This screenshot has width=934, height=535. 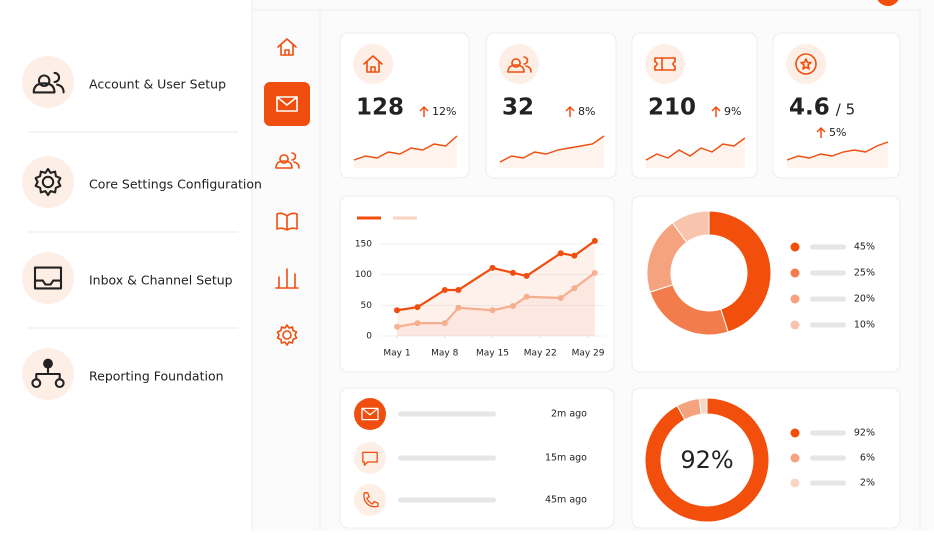 I want to click on x-tick-label: May 8, so click(x=444, y=354).